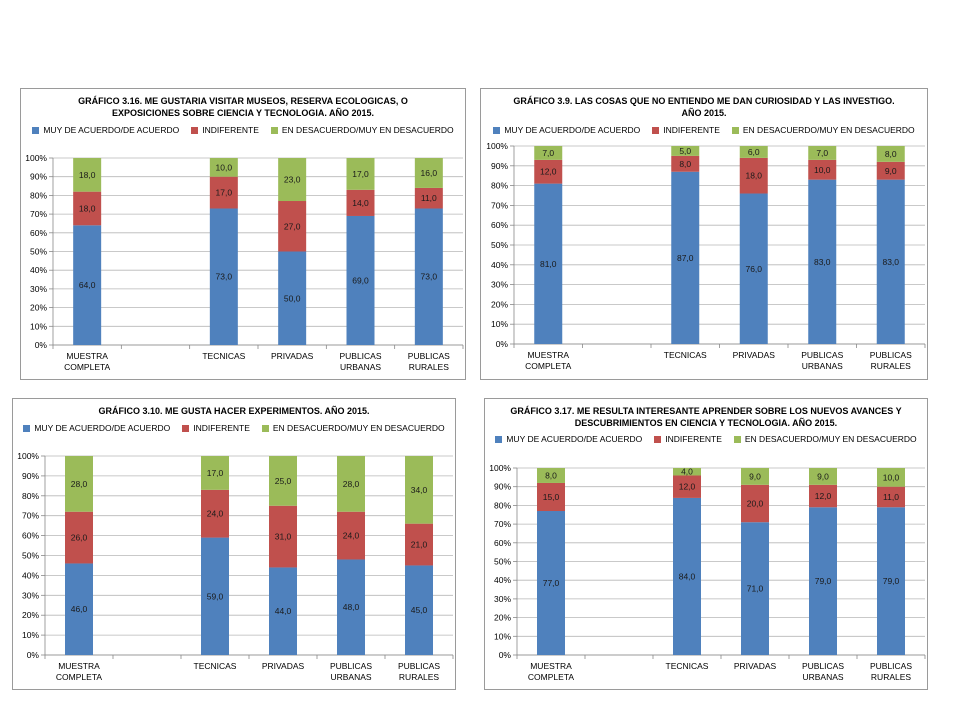  What do you see at coordinates (30, 516) in the screenshot?
I see `y-tick-label: 70%` at bounding box center [30, 516].